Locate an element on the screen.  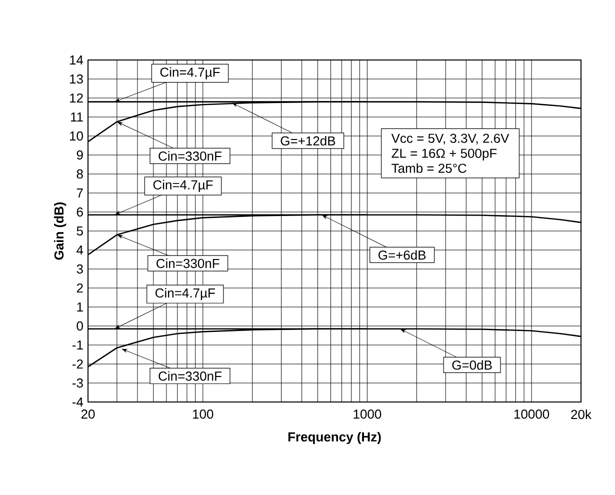
x-tick-label: 1000 is located at coordinates (368, 414).